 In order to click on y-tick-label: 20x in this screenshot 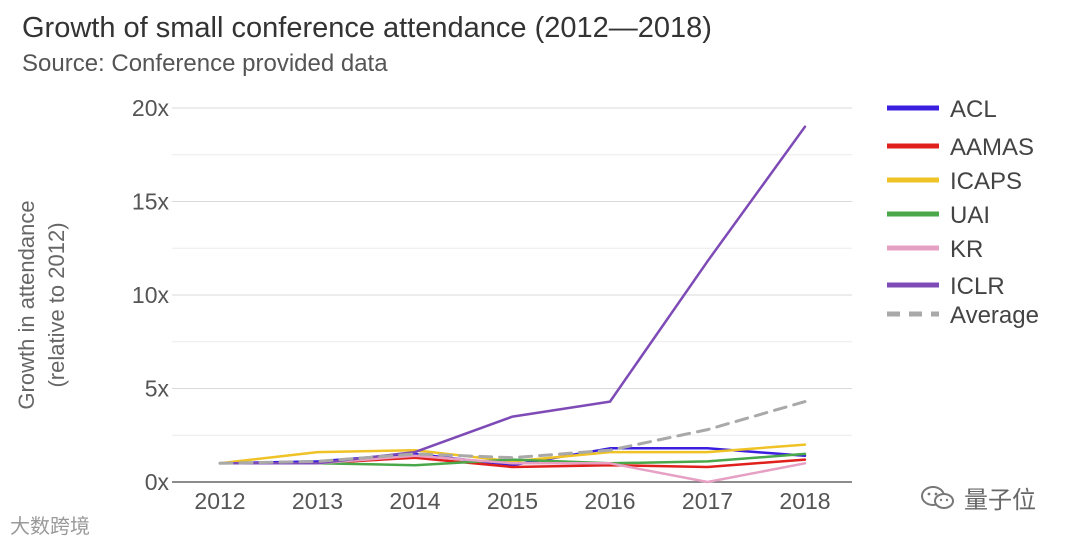, I will do `click(151, 108)`.